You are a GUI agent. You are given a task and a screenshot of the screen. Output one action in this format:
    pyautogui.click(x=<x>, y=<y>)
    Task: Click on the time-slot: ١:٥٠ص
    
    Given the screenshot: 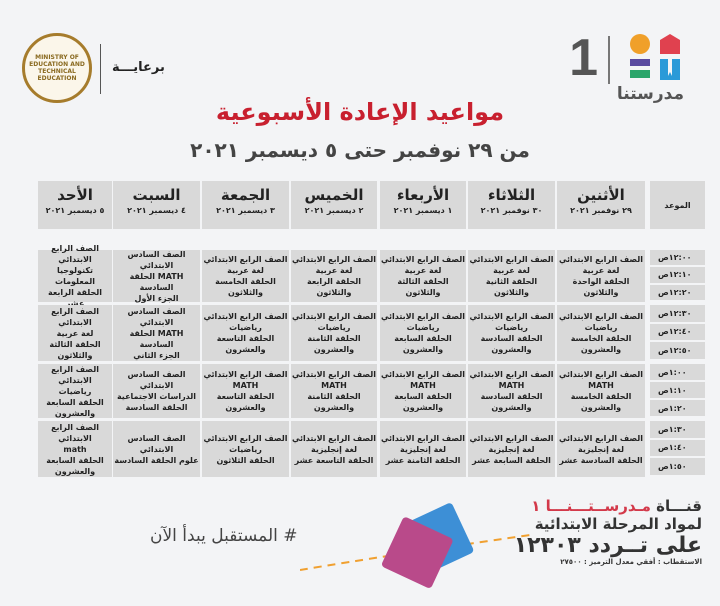 What is the action you would take?
    pyautogui.click(x=677, y=466)
    